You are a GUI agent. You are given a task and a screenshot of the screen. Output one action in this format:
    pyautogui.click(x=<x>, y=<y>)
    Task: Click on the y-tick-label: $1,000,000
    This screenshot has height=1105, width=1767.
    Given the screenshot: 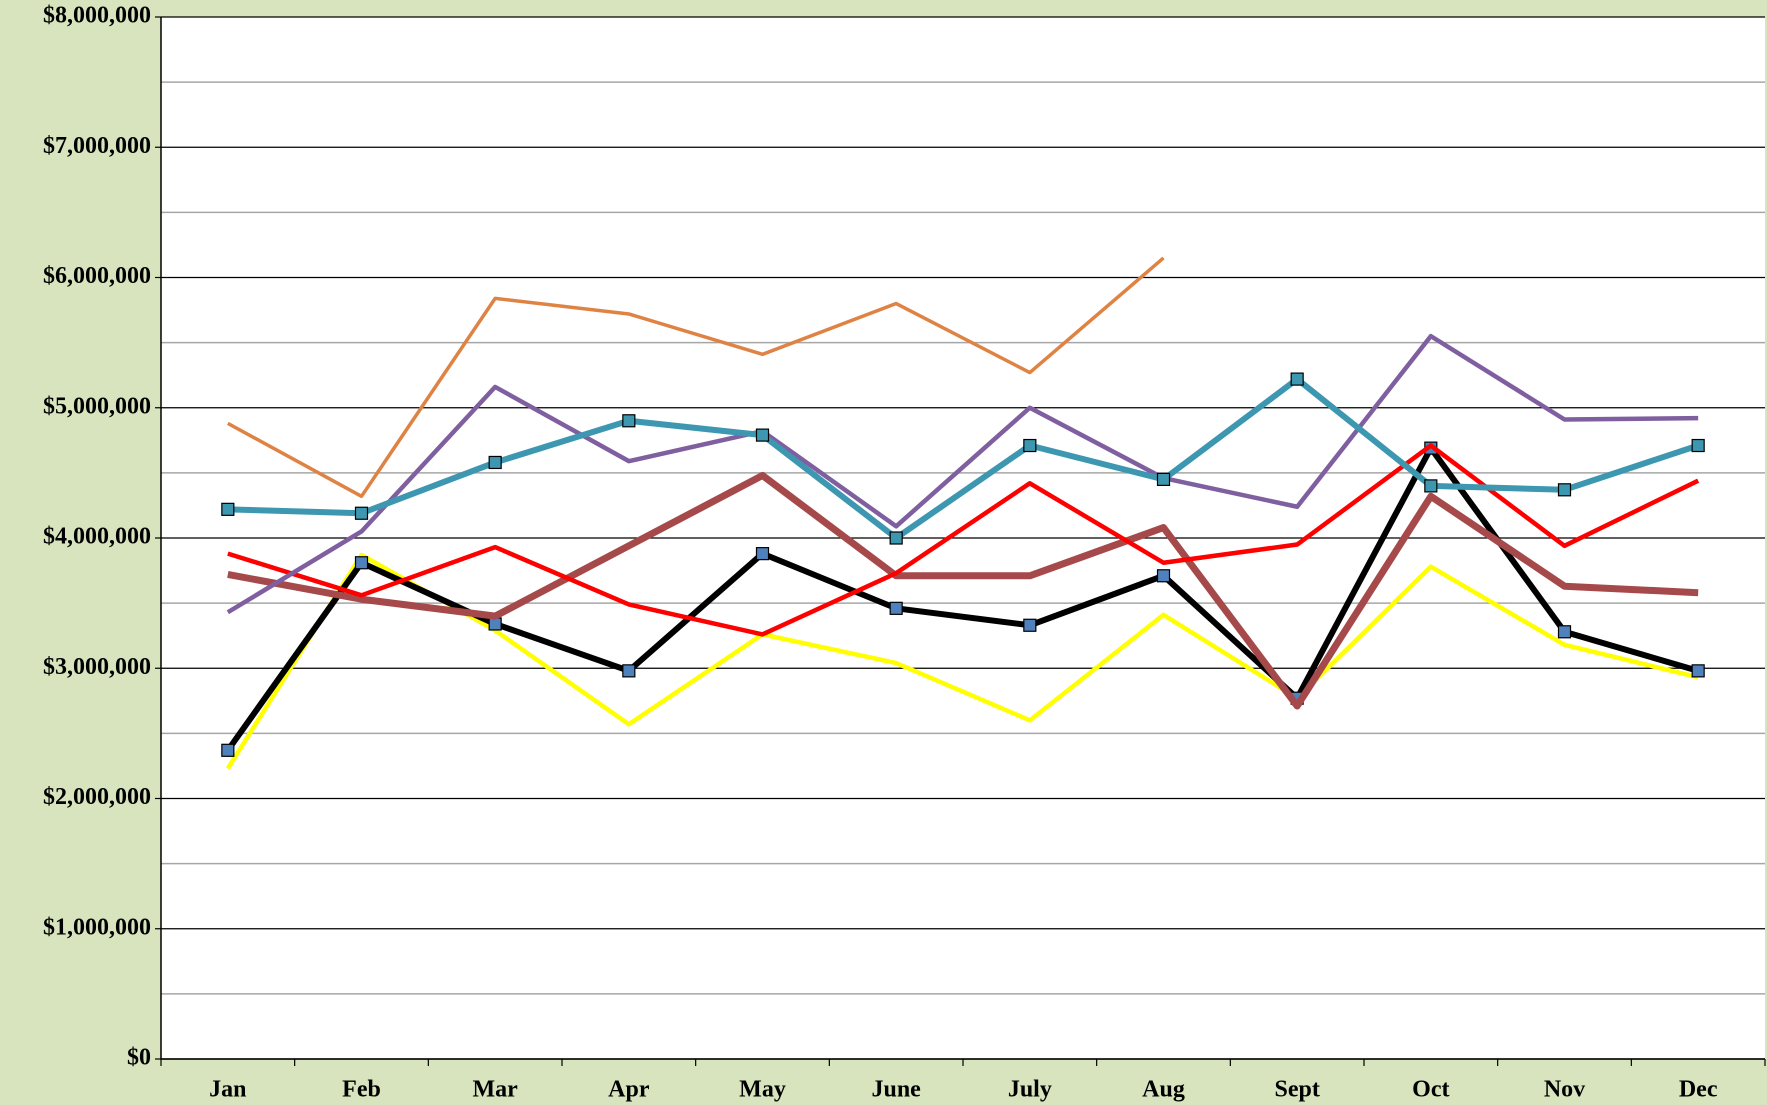 What is the action you would take?
    pyautogui.click(x=97, y=927)
    